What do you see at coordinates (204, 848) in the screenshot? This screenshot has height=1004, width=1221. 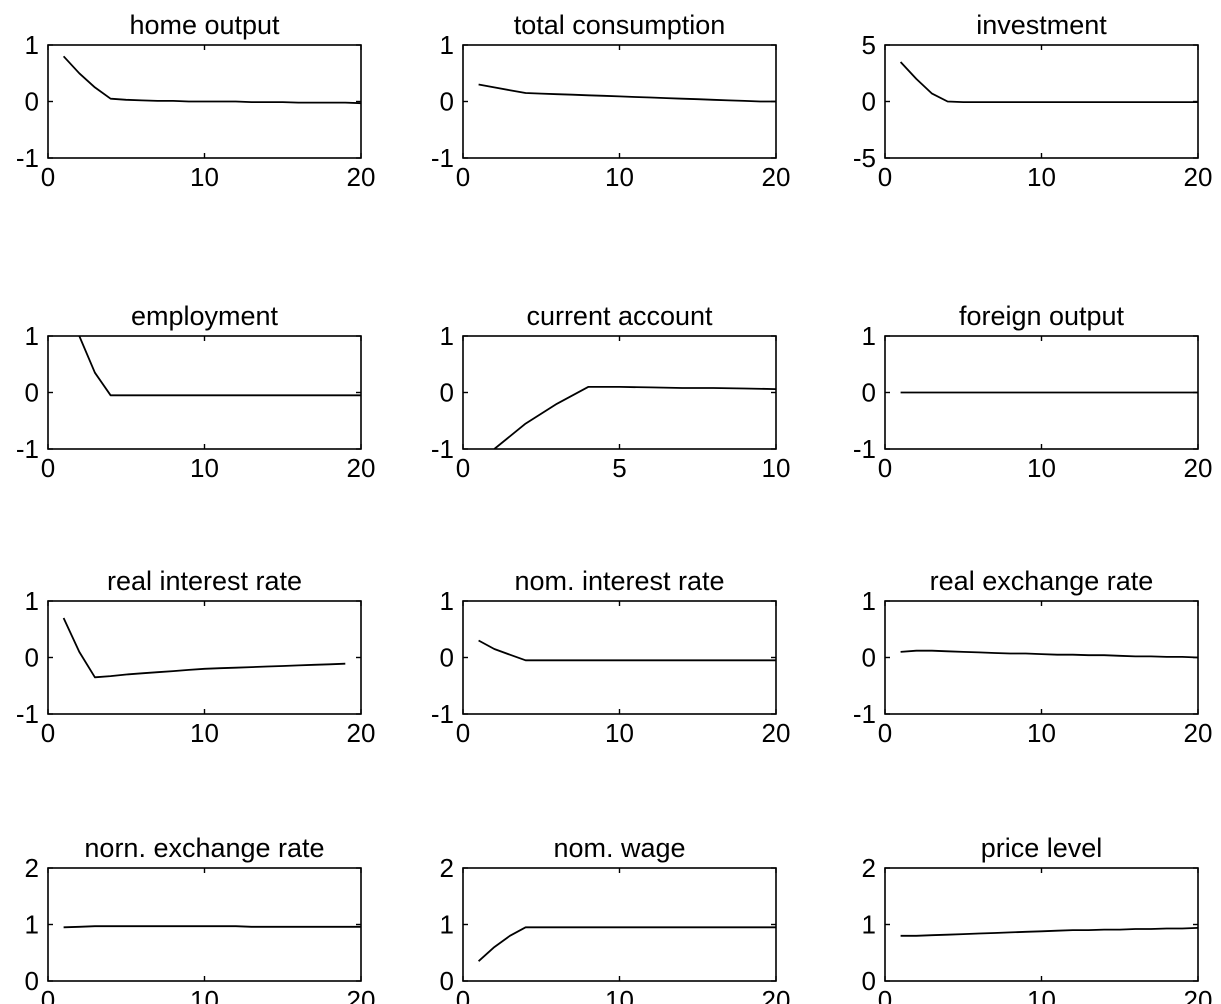 I see `panel-title: norn. exchange rate` at bounding box center [204, 848].